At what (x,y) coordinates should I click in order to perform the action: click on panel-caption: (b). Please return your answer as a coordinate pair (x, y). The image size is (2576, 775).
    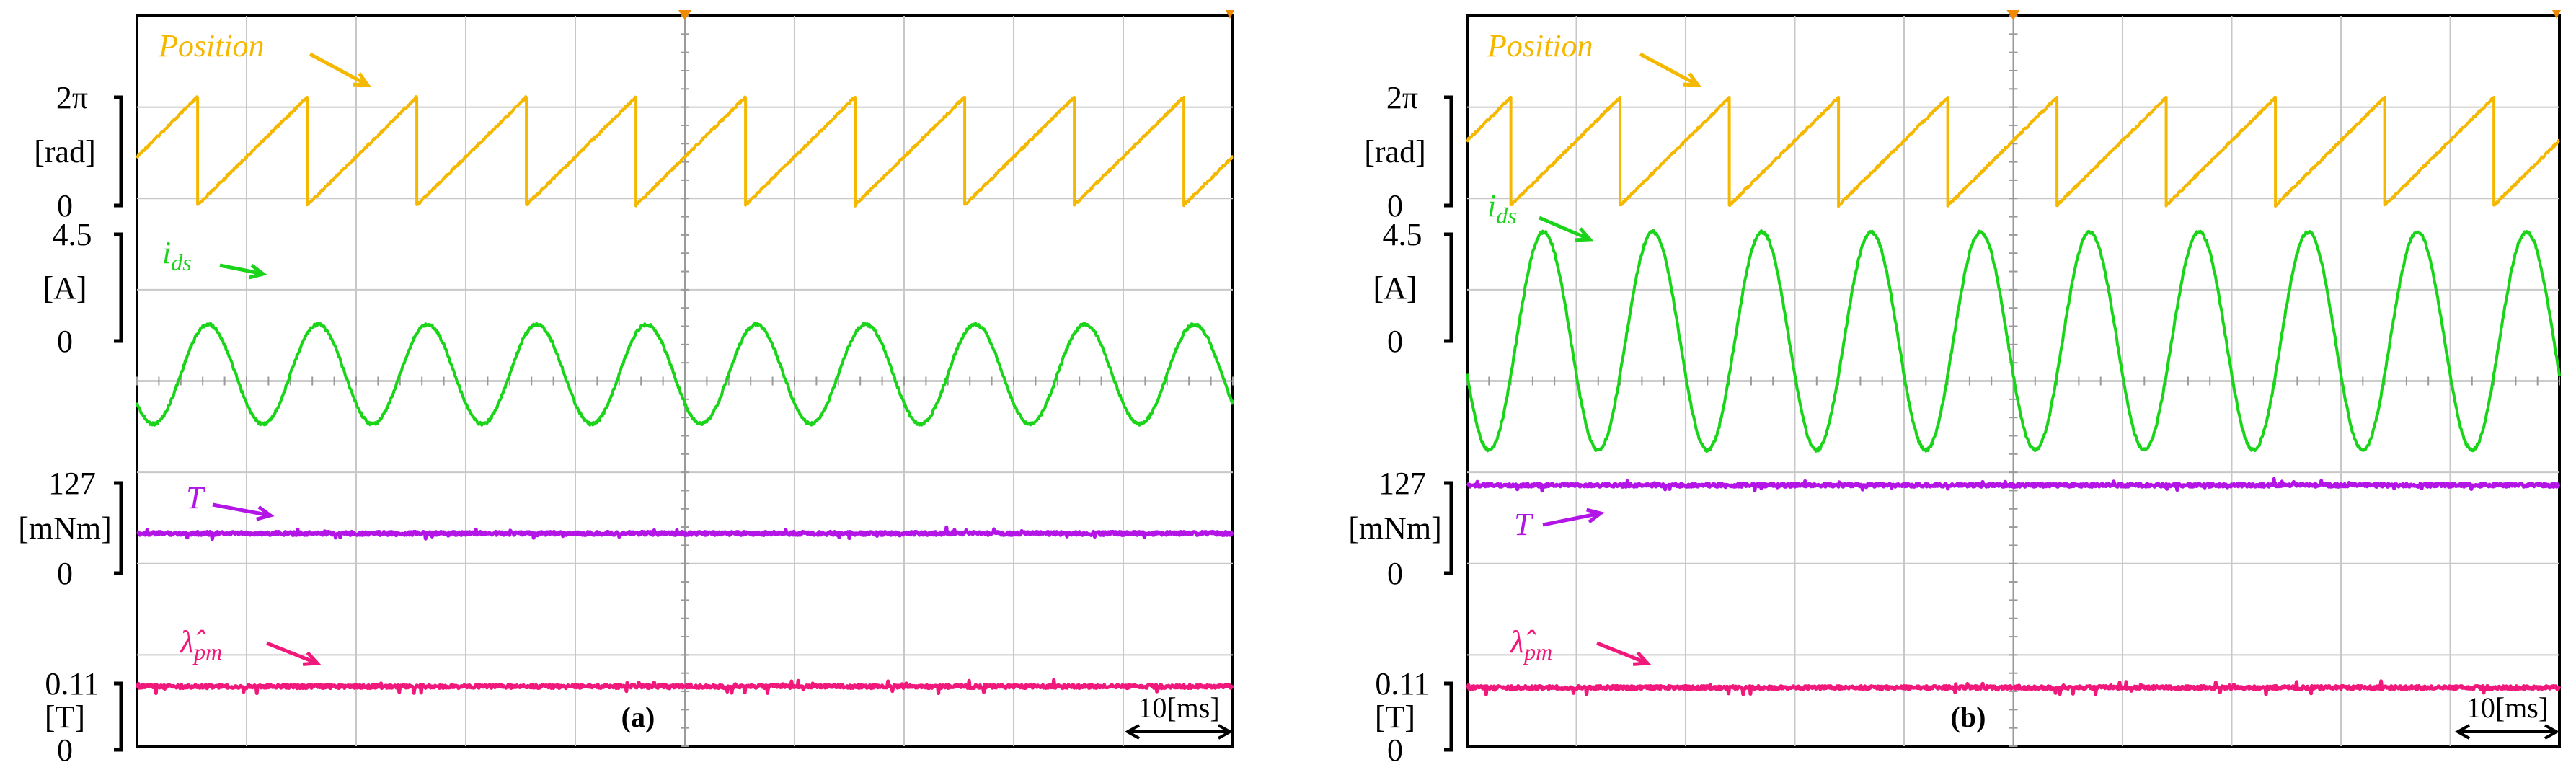
    Looking at the image, I should click on (1968, 717).